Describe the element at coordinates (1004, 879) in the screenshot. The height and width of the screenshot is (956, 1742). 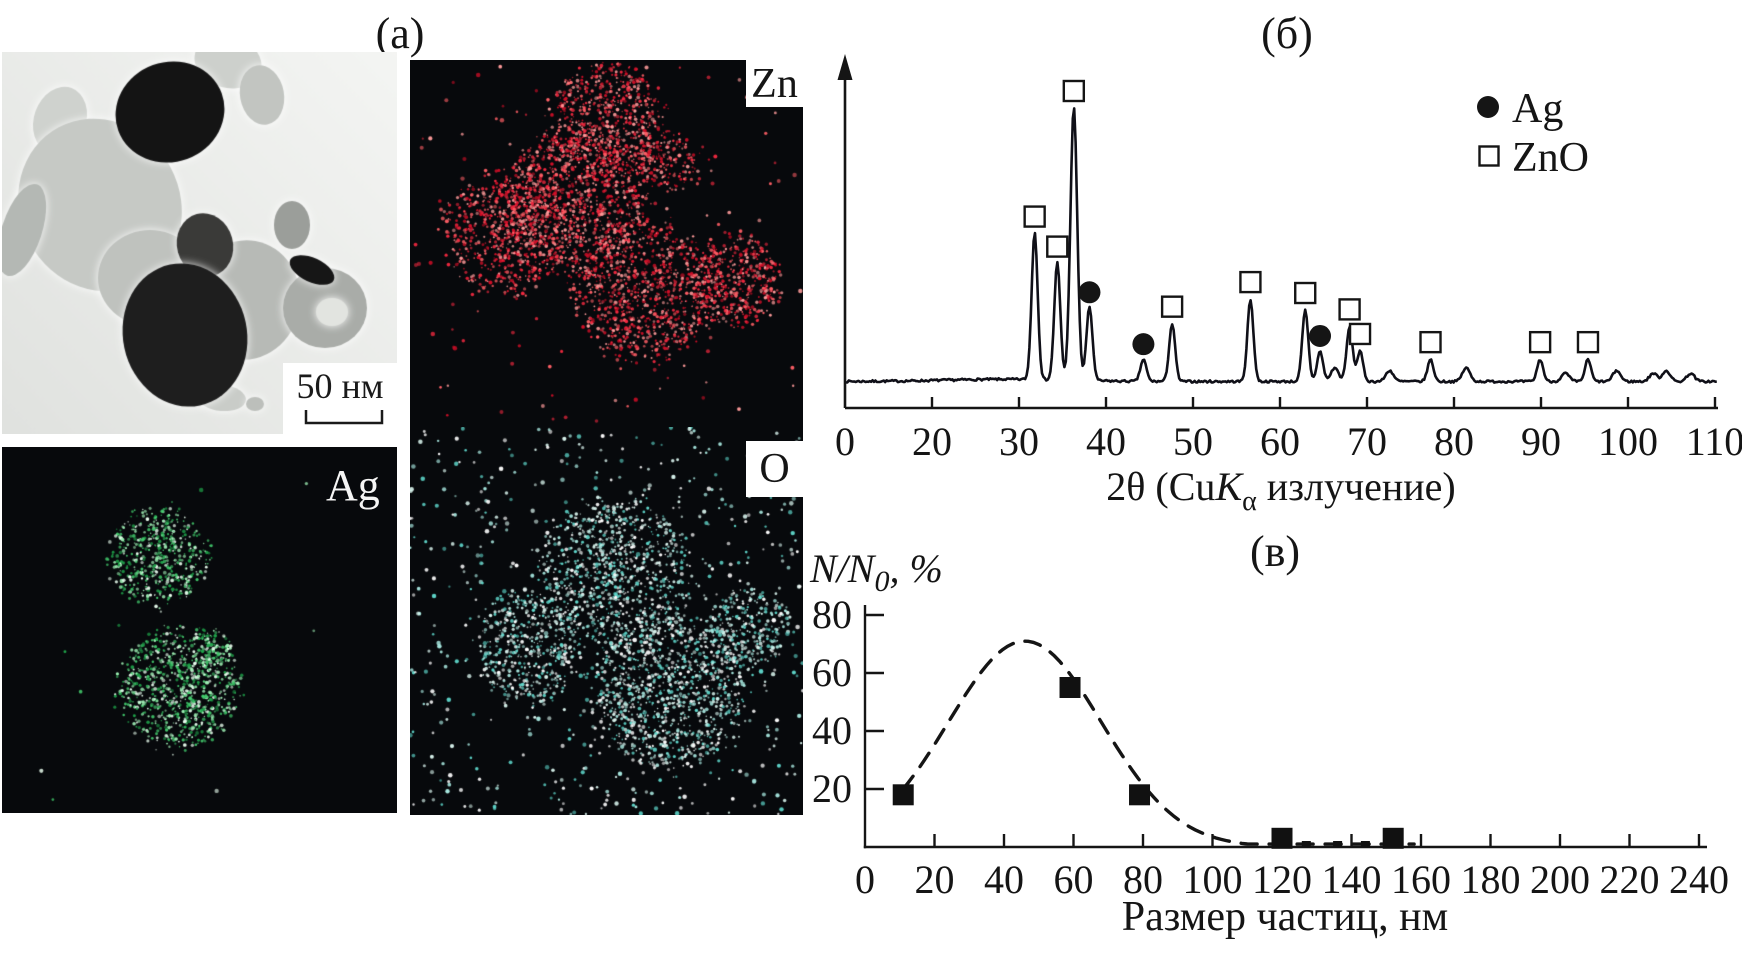
I see `dist-x-tick-label: 40` at that location.